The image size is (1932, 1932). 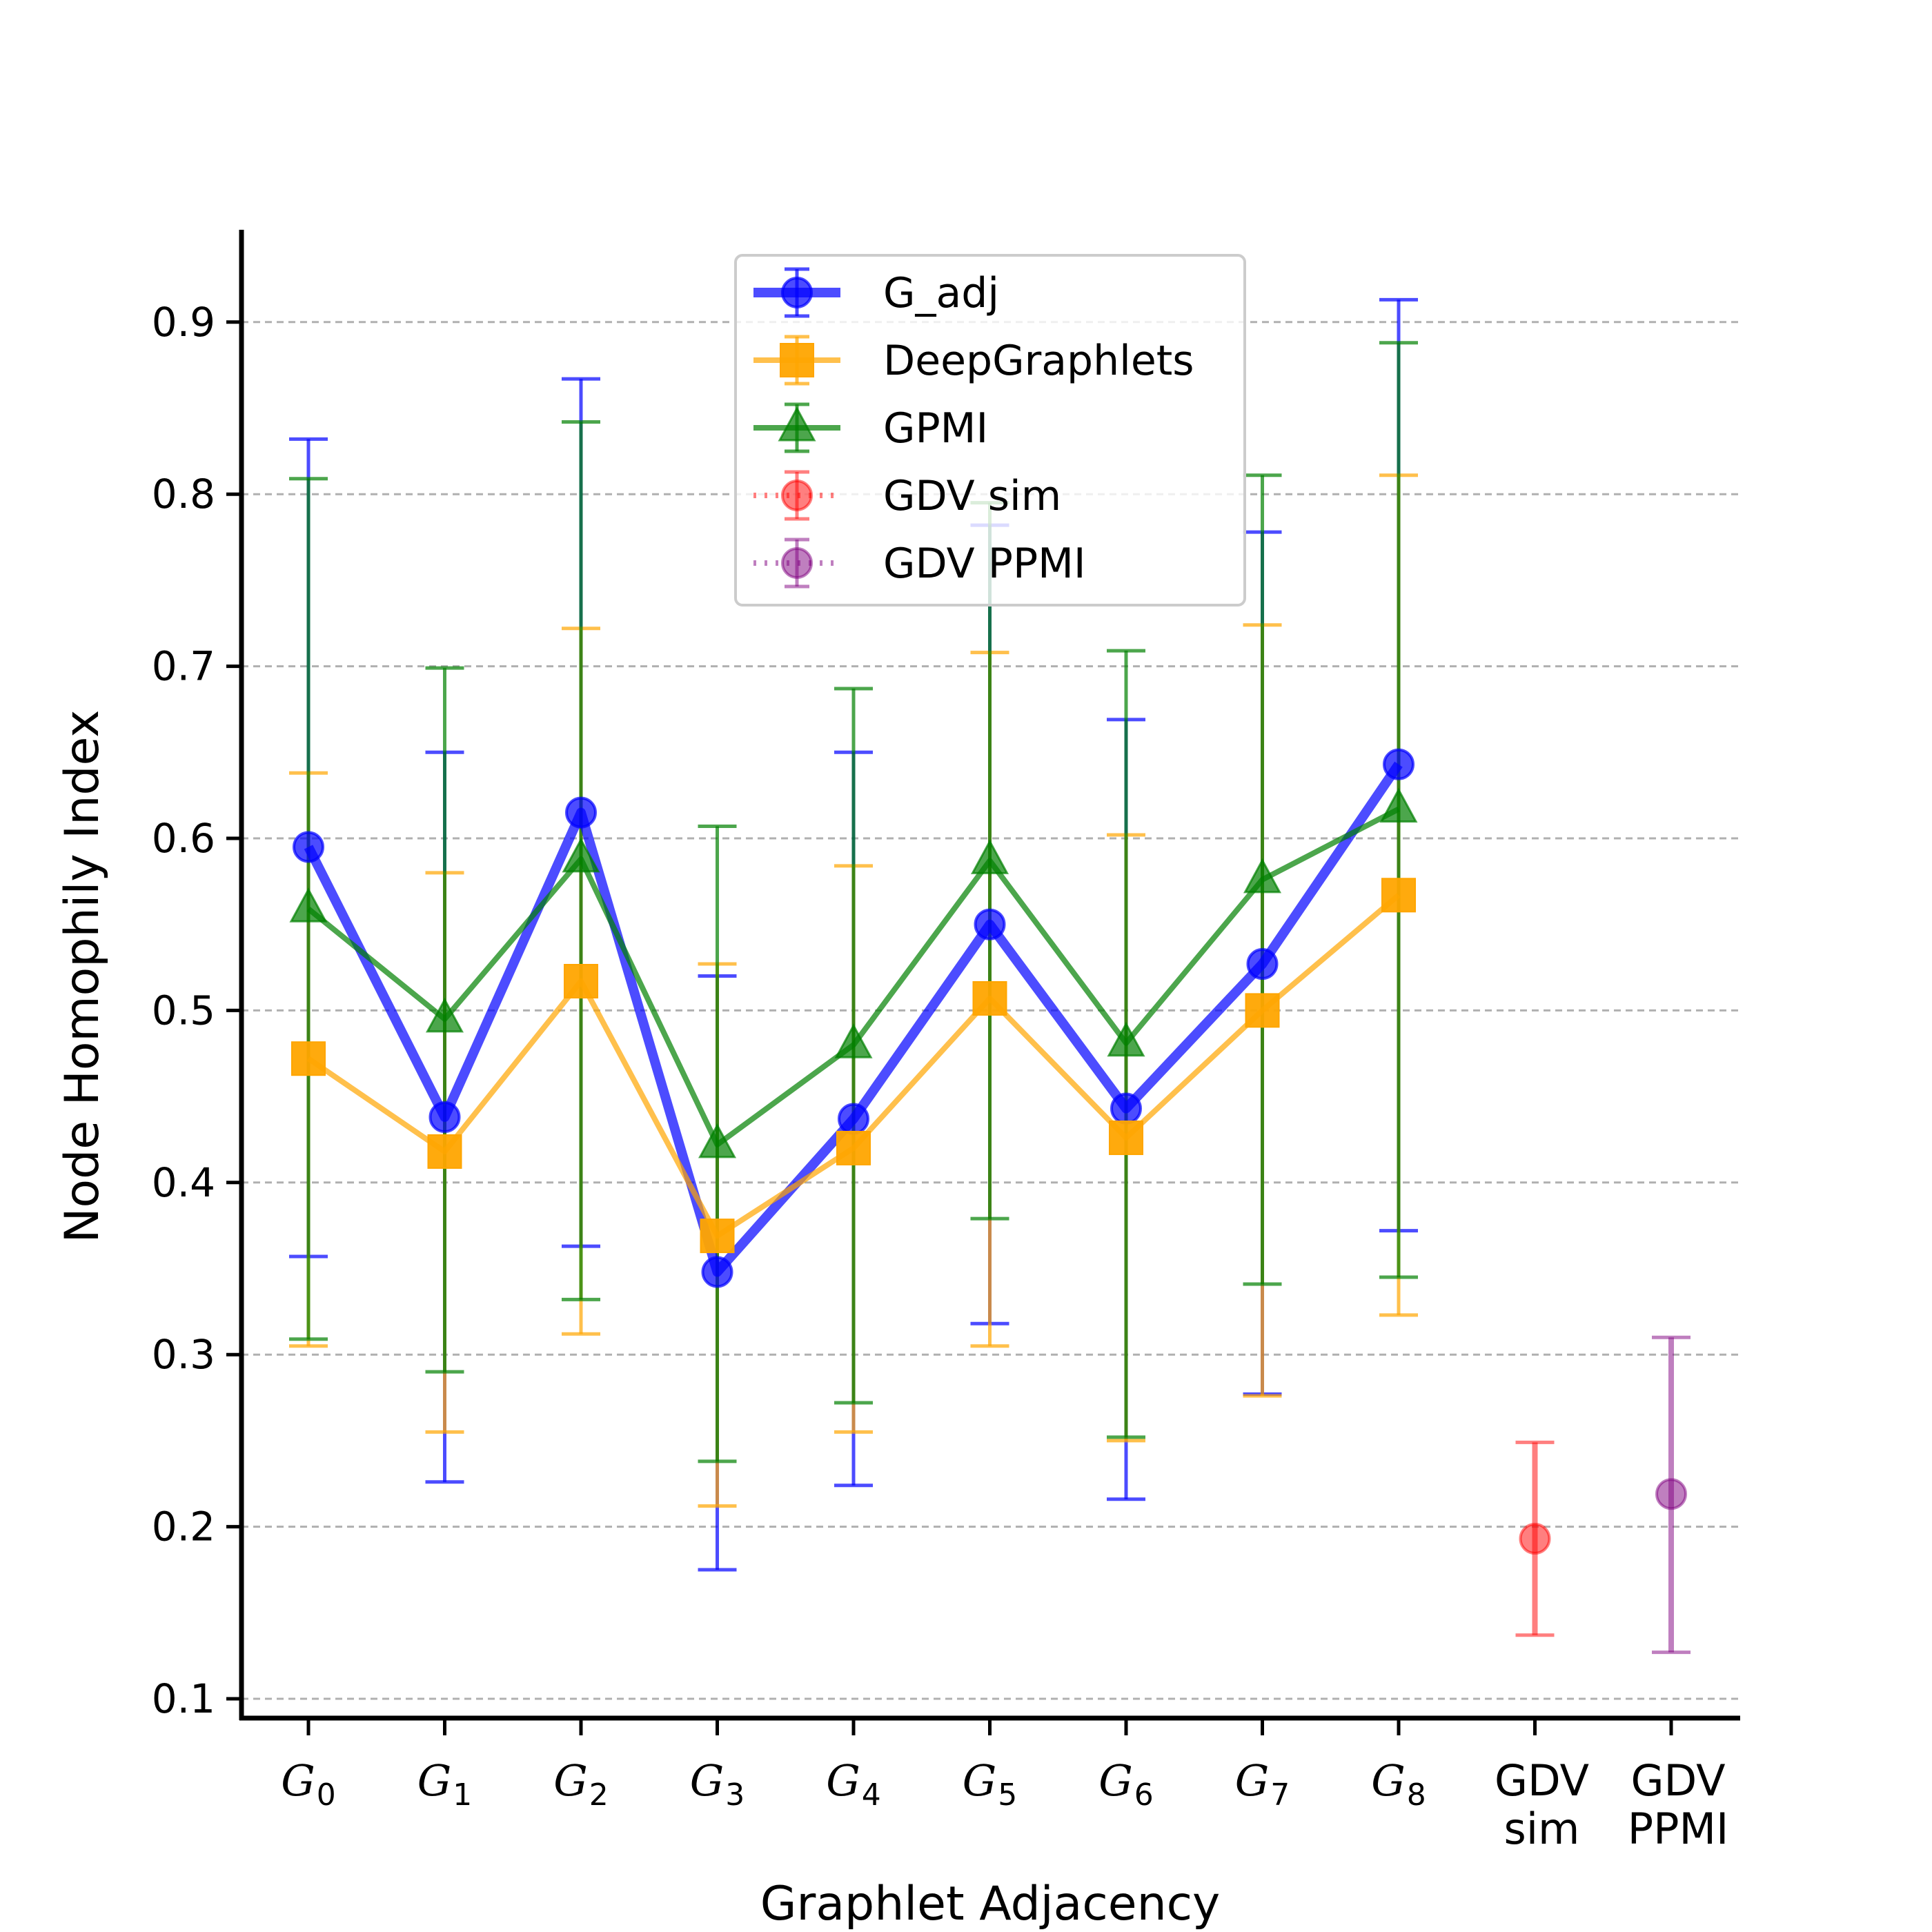 What do you see at coordinates (1262, 1784) in the screenshot?
I see `x-tick-label: G7` at bounding box center [1262, 1784].